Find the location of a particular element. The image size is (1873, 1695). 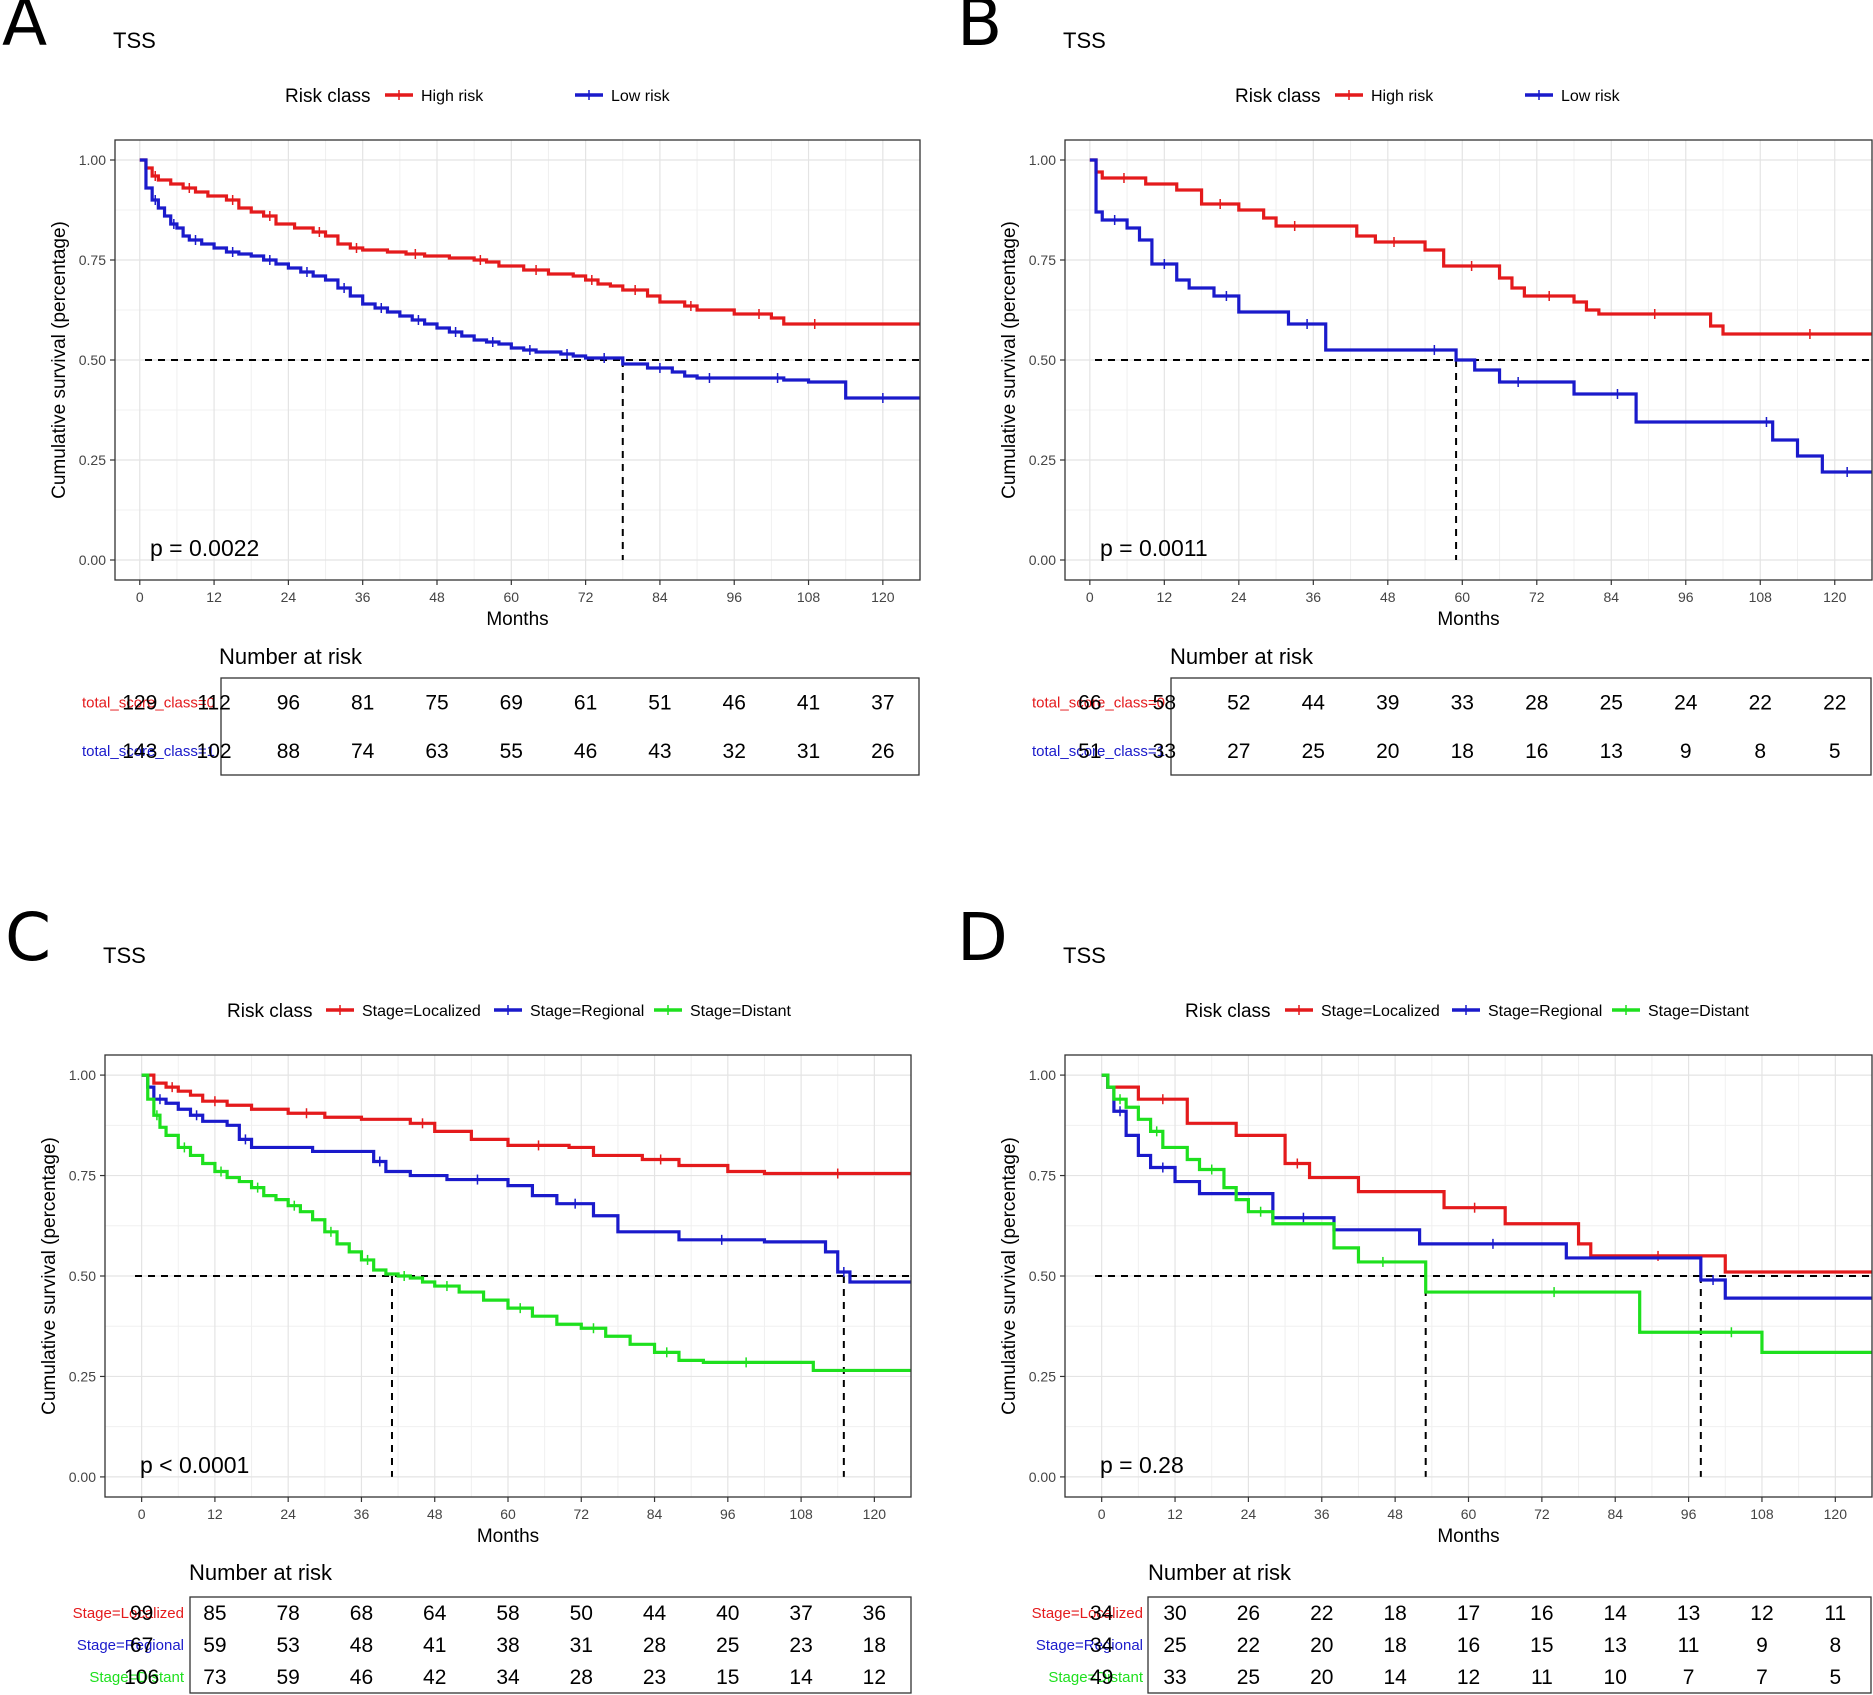

x-tick-label: 72 is located at coordinates (581, 1514).